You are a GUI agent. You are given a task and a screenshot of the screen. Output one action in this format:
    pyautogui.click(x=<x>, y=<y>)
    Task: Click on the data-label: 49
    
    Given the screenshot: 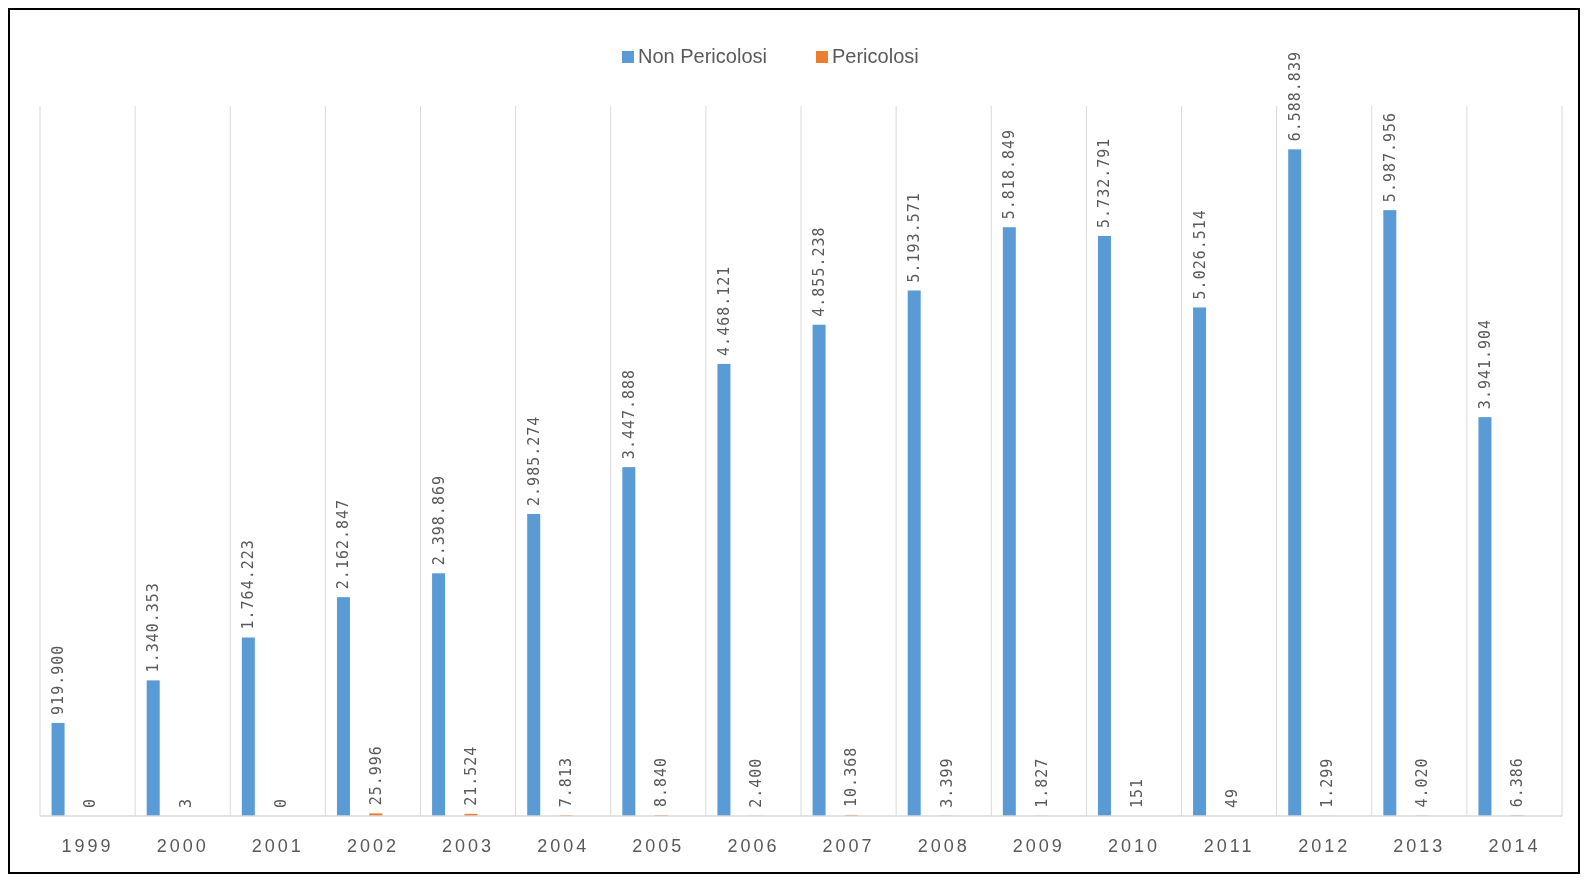 What is the action you would take?
    pyautogui.click(x=1231, y=797)
    